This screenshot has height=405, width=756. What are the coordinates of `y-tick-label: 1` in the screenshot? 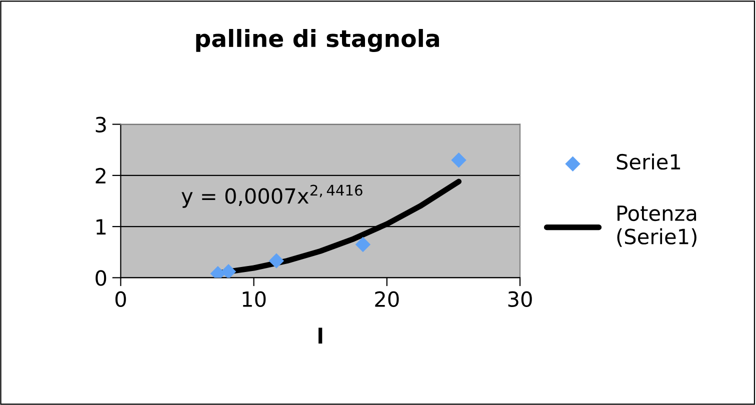 It's located at (101, 226).